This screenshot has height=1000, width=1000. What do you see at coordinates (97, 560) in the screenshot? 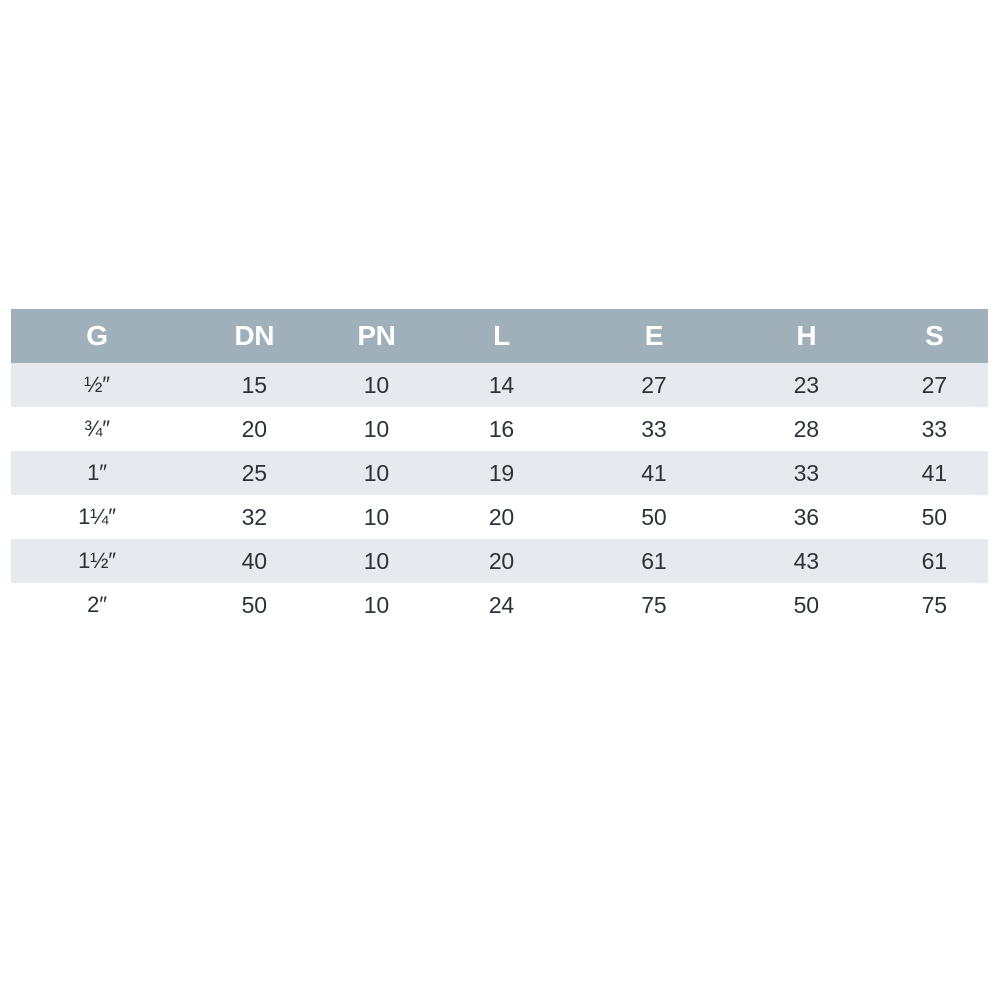
I see `cell-g: 1½″` at bounding box center [97, 560].